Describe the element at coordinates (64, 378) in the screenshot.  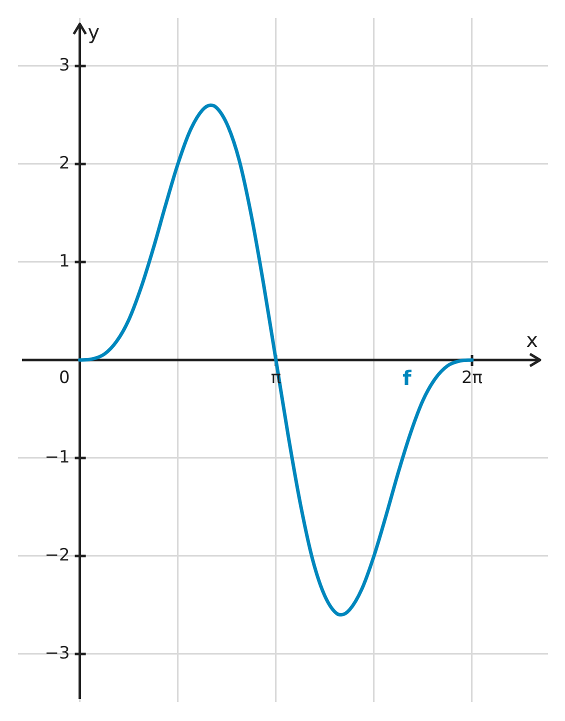
I see `x-tick-label: 0` at that location.